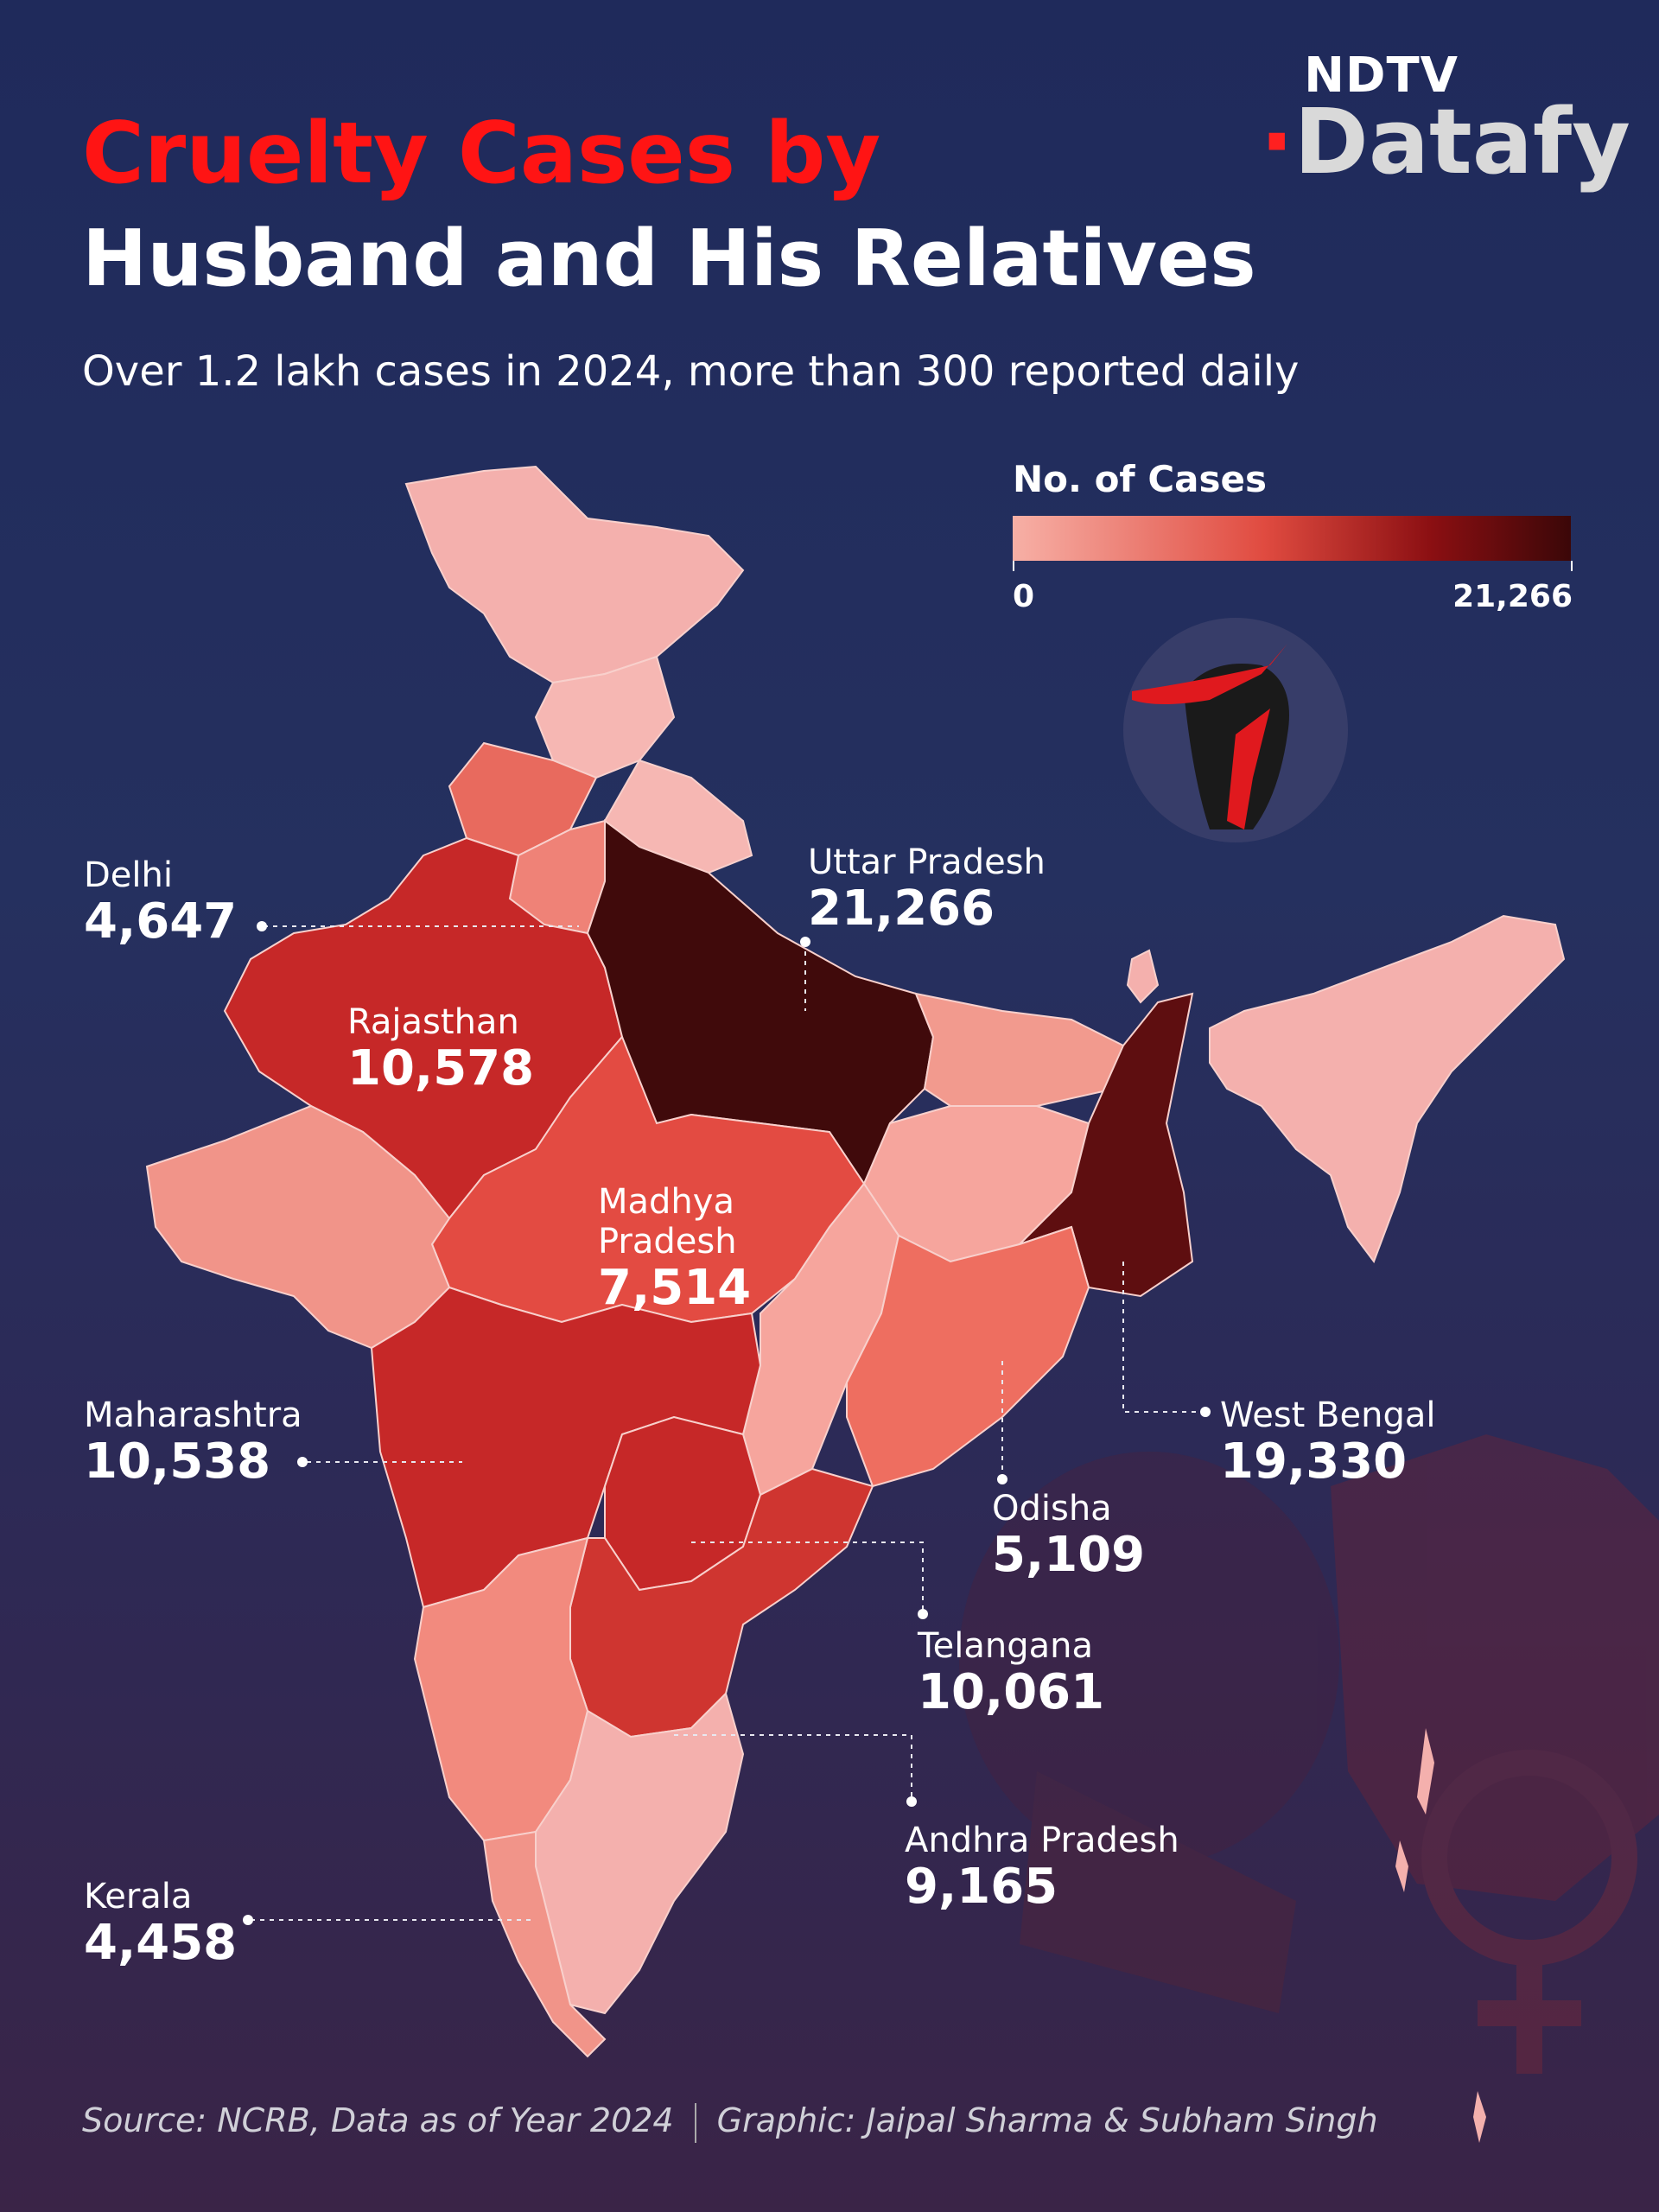  What do you see at coordinates (901, 909) in the screenshot?
I see `label-uttar-pradesh-value: 21,266` at bounding box center [901, 909].